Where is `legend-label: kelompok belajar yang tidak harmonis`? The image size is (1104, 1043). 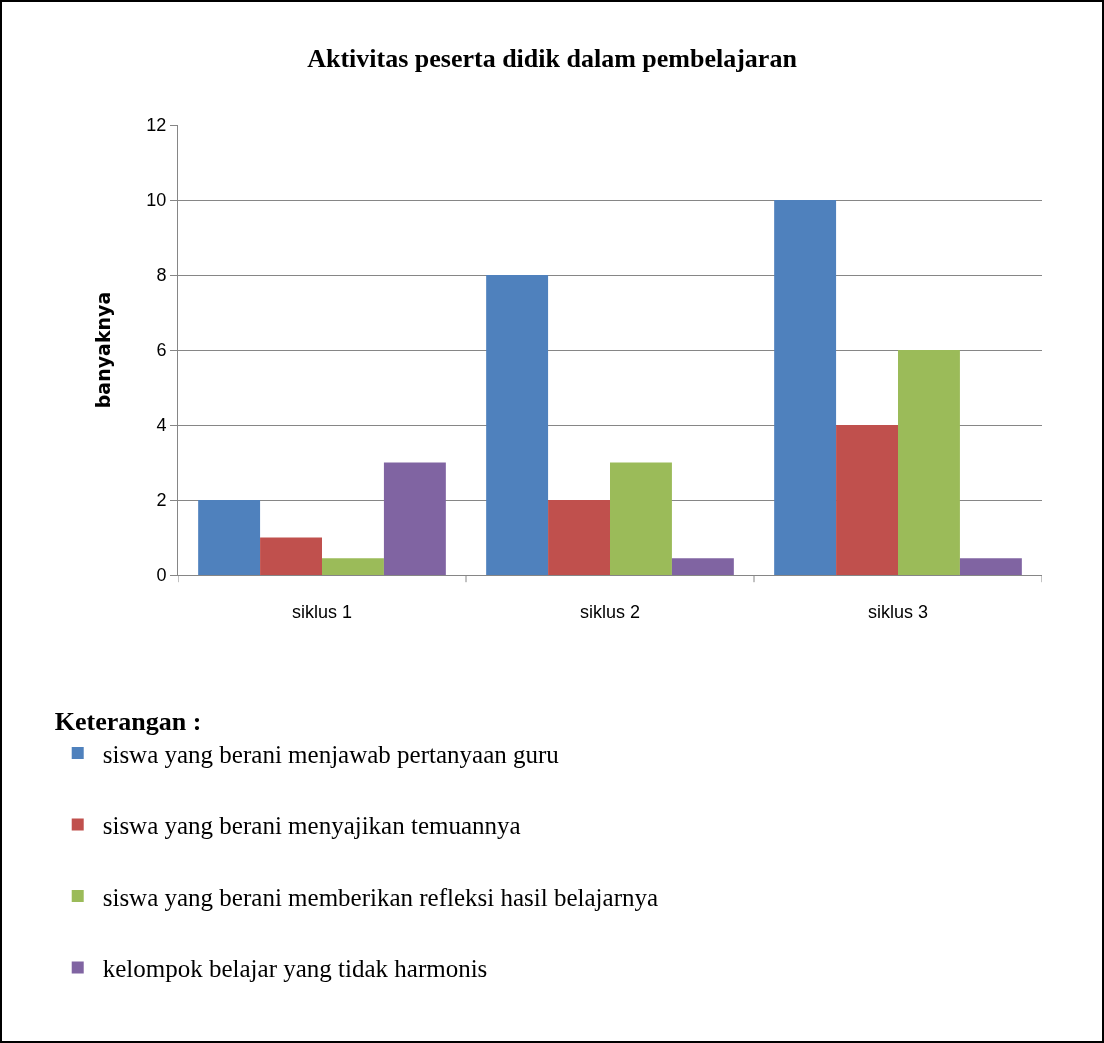 legend-label: kelompok belajar yang tidak harmonis is located at coordinates (295, 969).